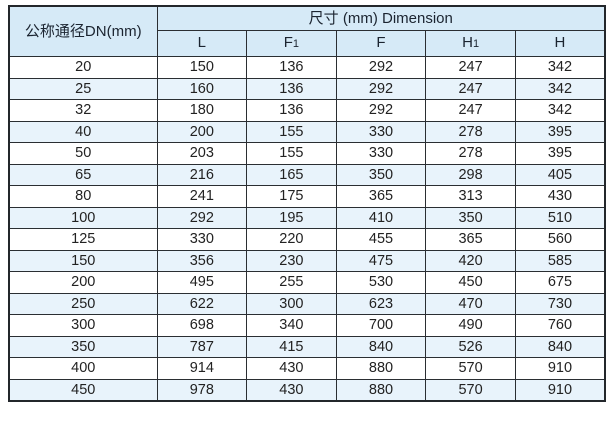  I want to click on table-row: 350 787 415 840 526 840, so click(307, 346).